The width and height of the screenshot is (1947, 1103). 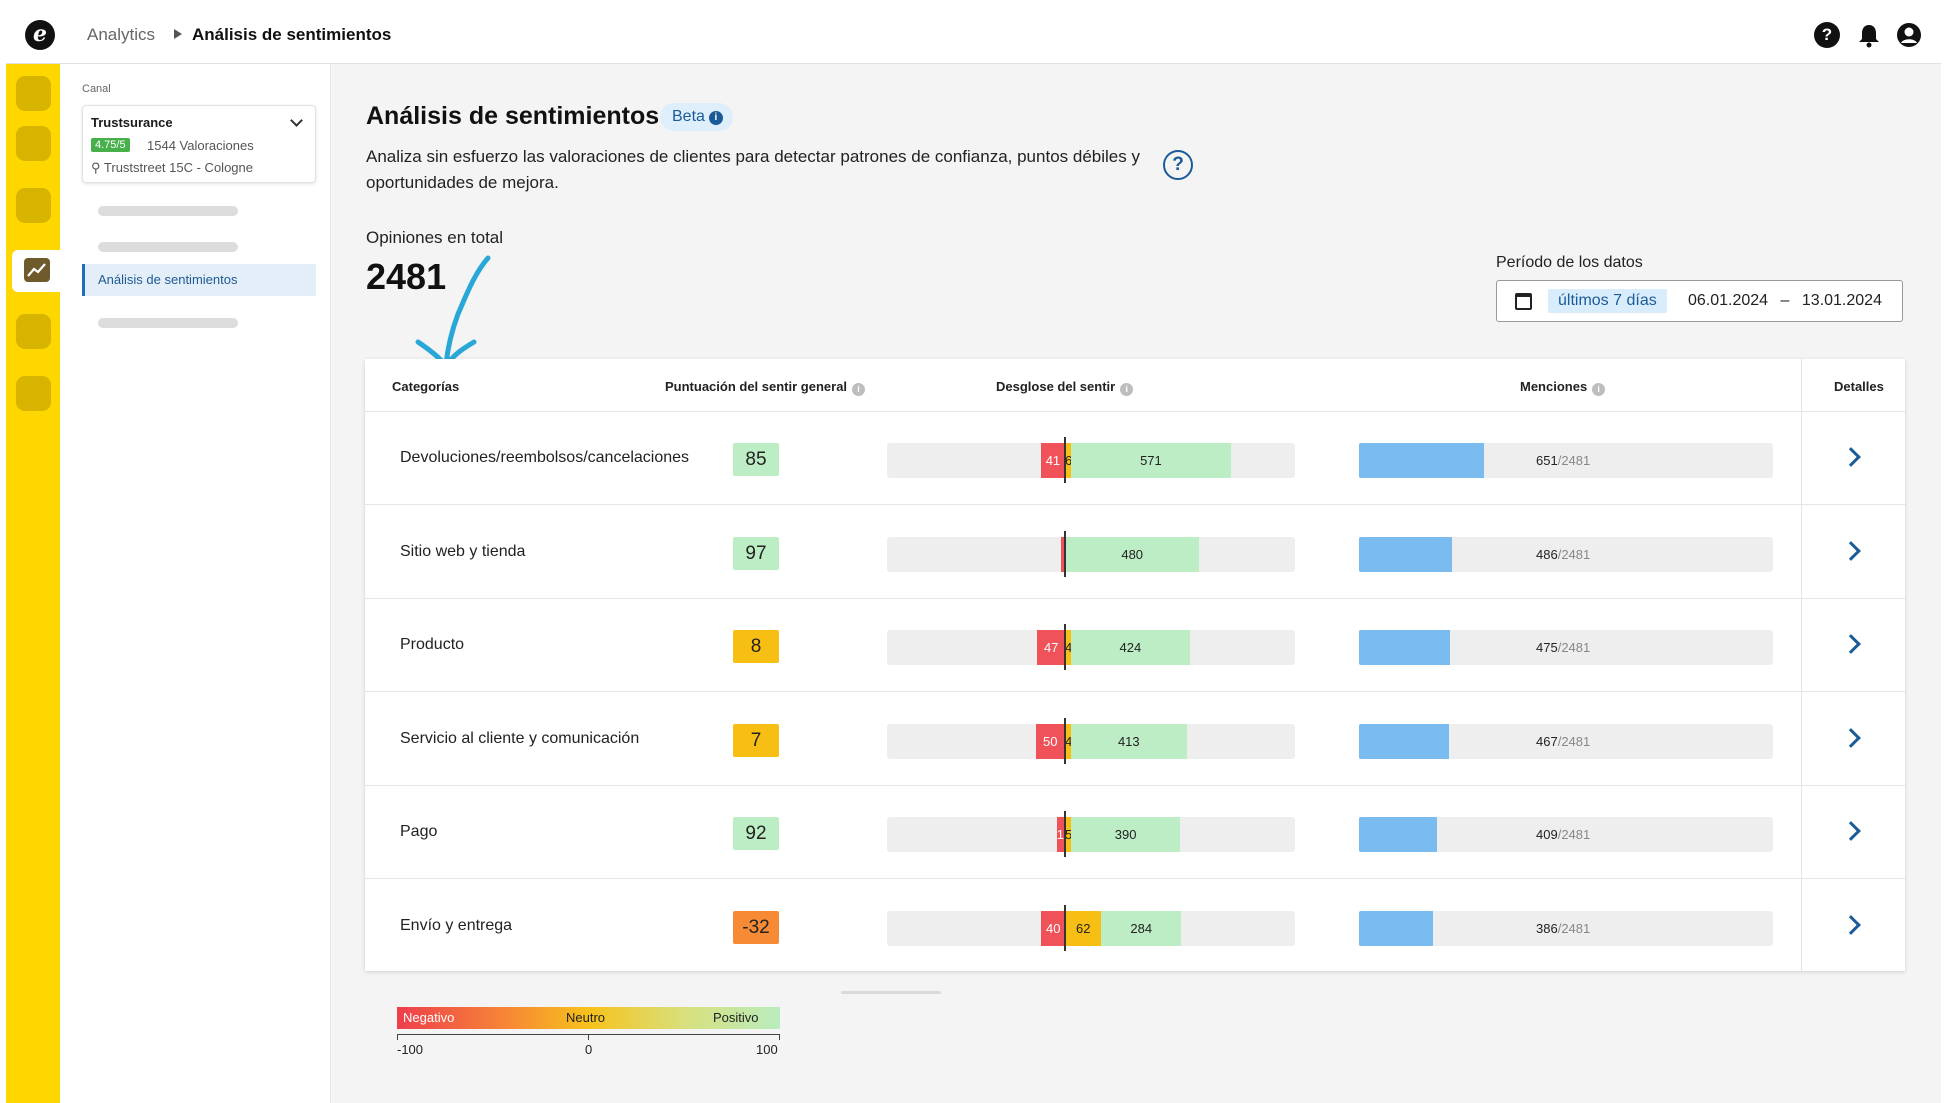 What do you see at coordinates (756, 927) in the screenshot?
I see `sentiment-score-badge: -32` at bounding box center [756, 927].